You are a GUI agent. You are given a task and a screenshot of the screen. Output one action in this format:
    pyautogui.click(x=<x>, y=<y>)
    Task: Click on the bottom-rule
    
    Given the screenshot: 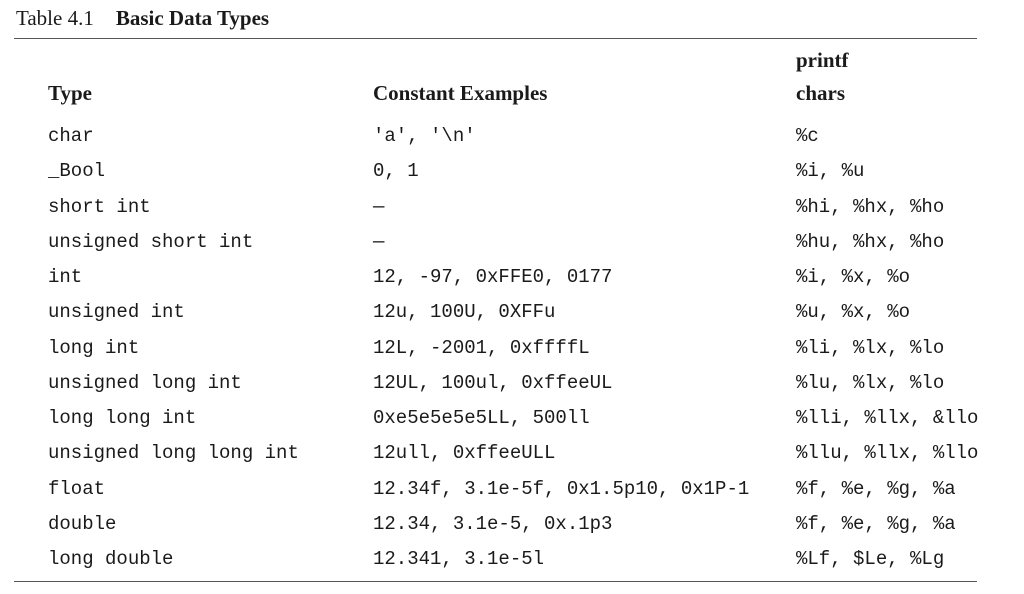 What is the action you would take?
    pyautogui.click(x=495, y=581)
    